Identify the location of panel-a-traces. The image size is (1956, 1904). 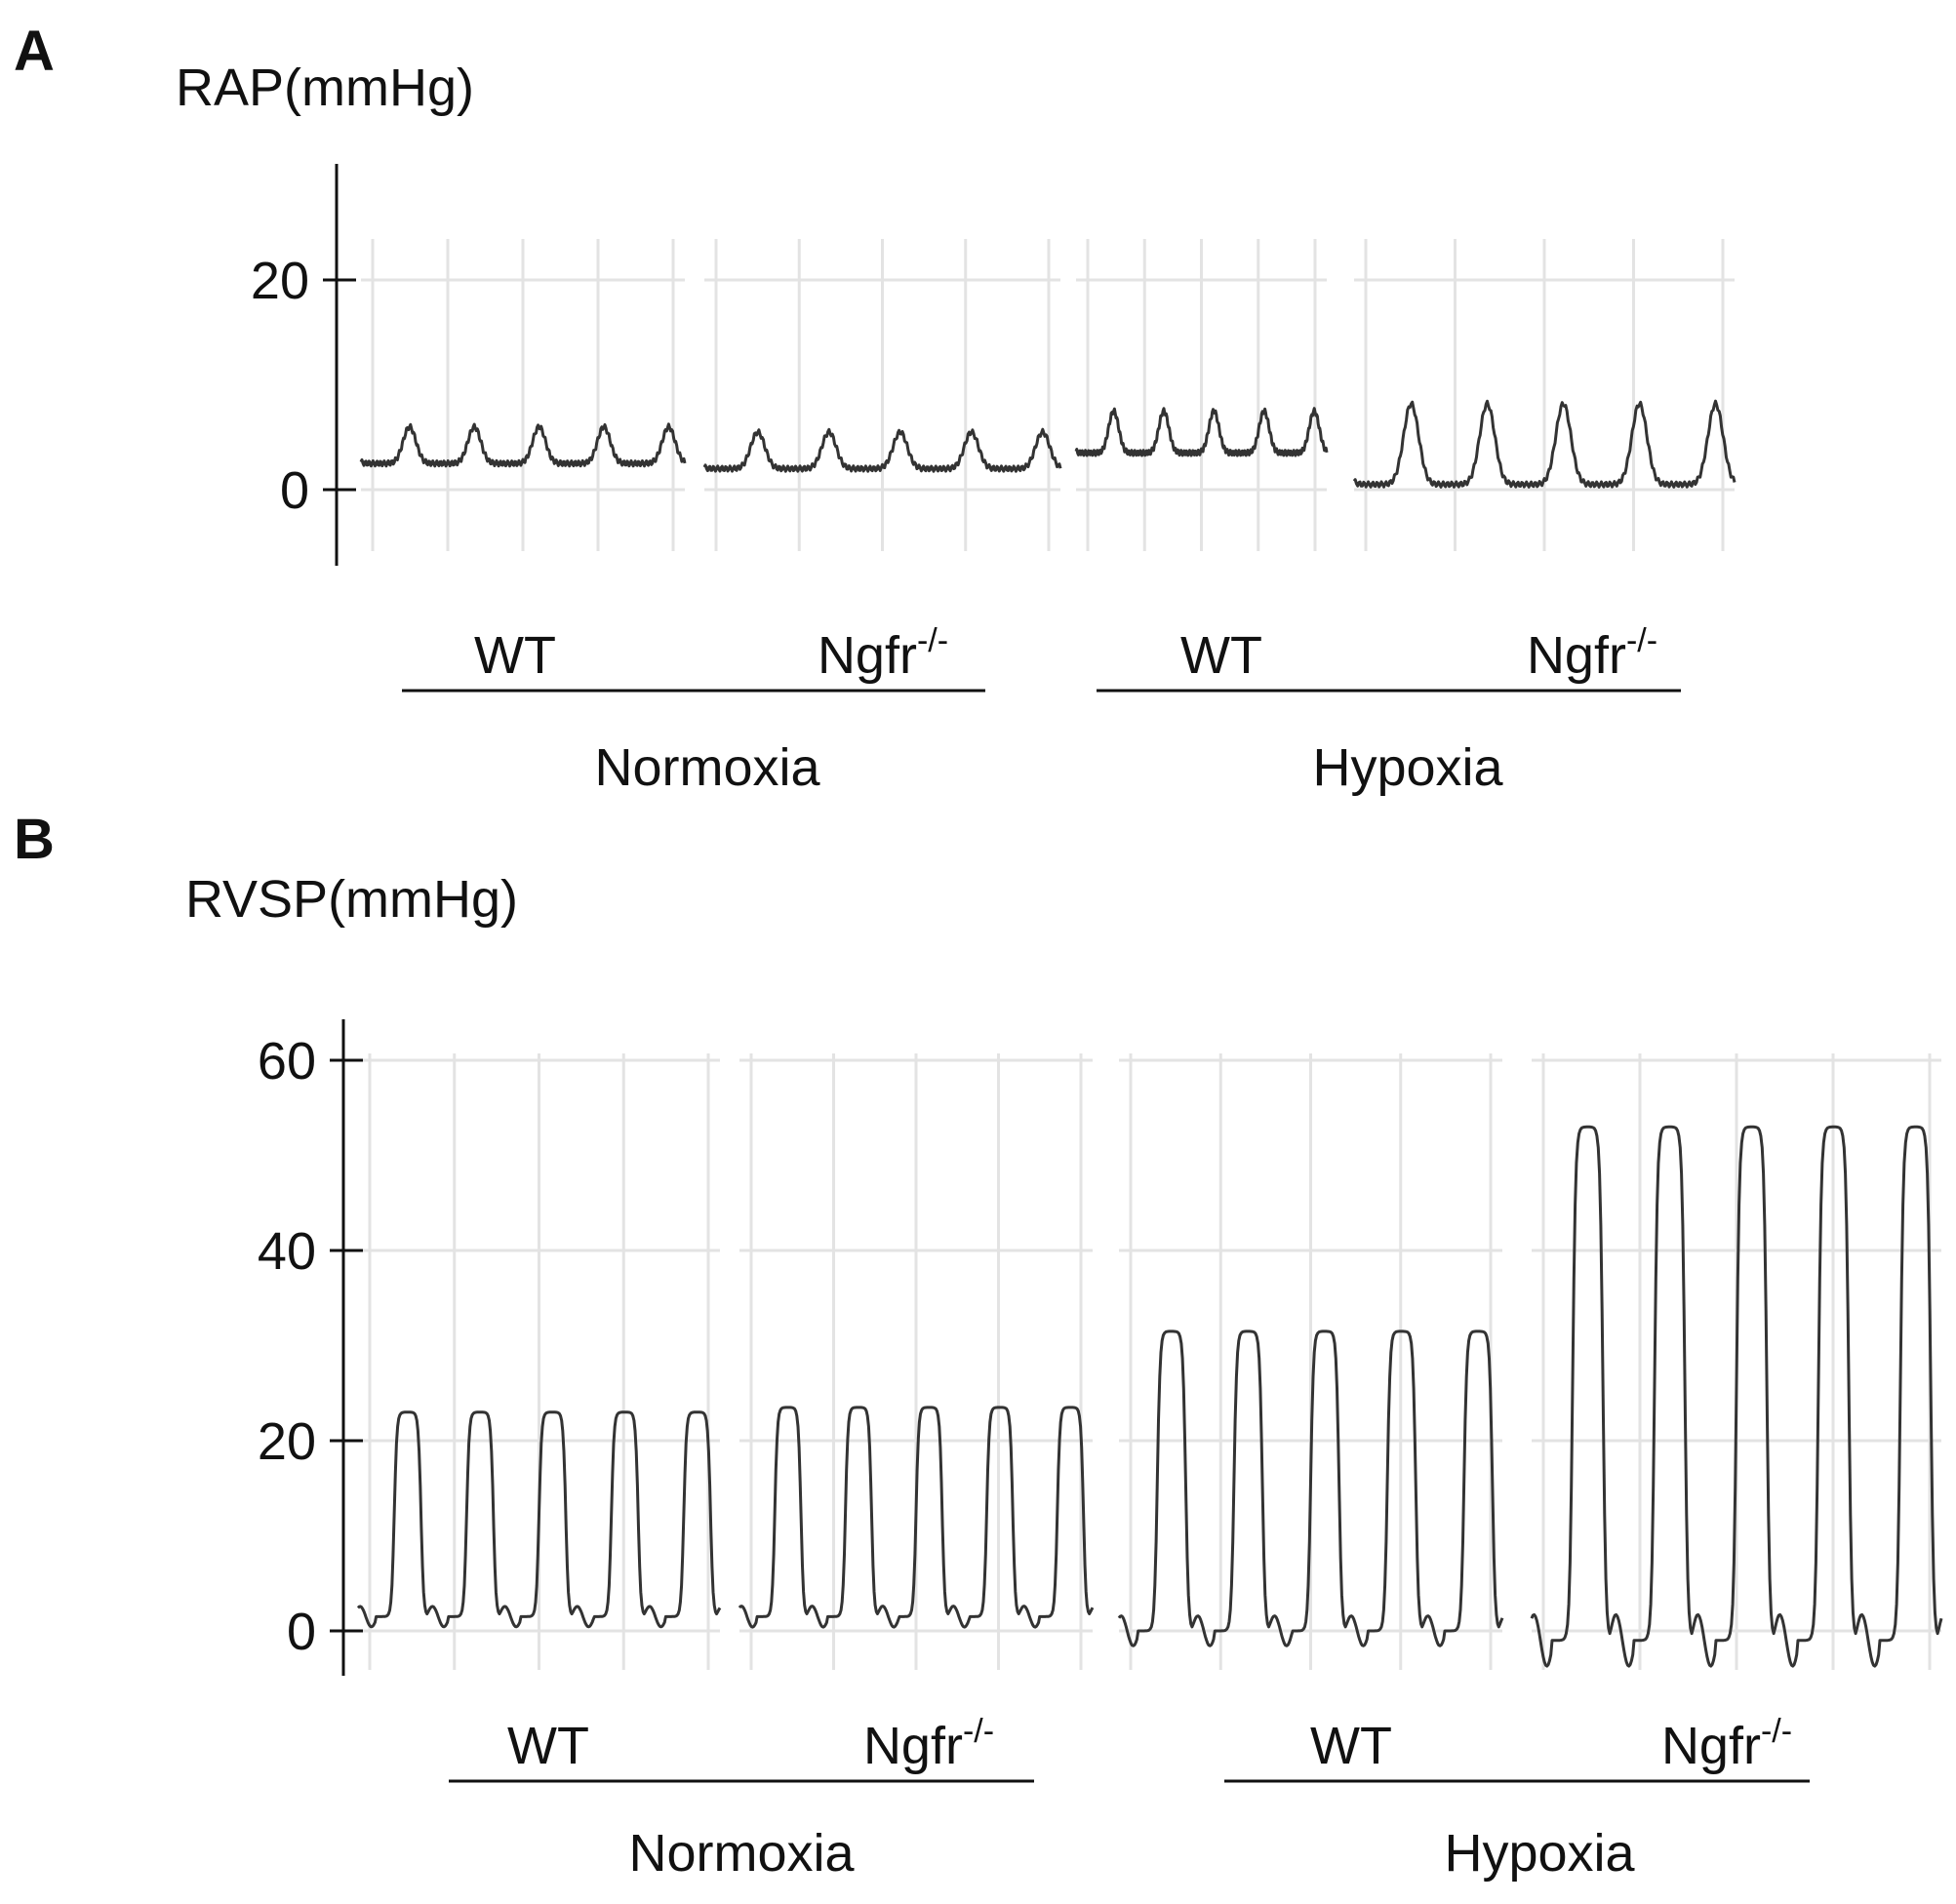
(1047, 444).